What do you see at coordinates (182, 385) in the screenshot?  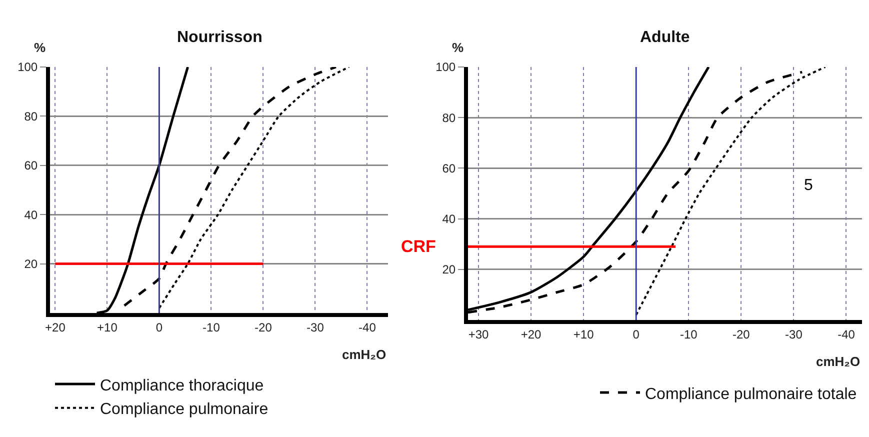 I see `legend-label: Compliance thoracique` at bounding box center [182, 385].